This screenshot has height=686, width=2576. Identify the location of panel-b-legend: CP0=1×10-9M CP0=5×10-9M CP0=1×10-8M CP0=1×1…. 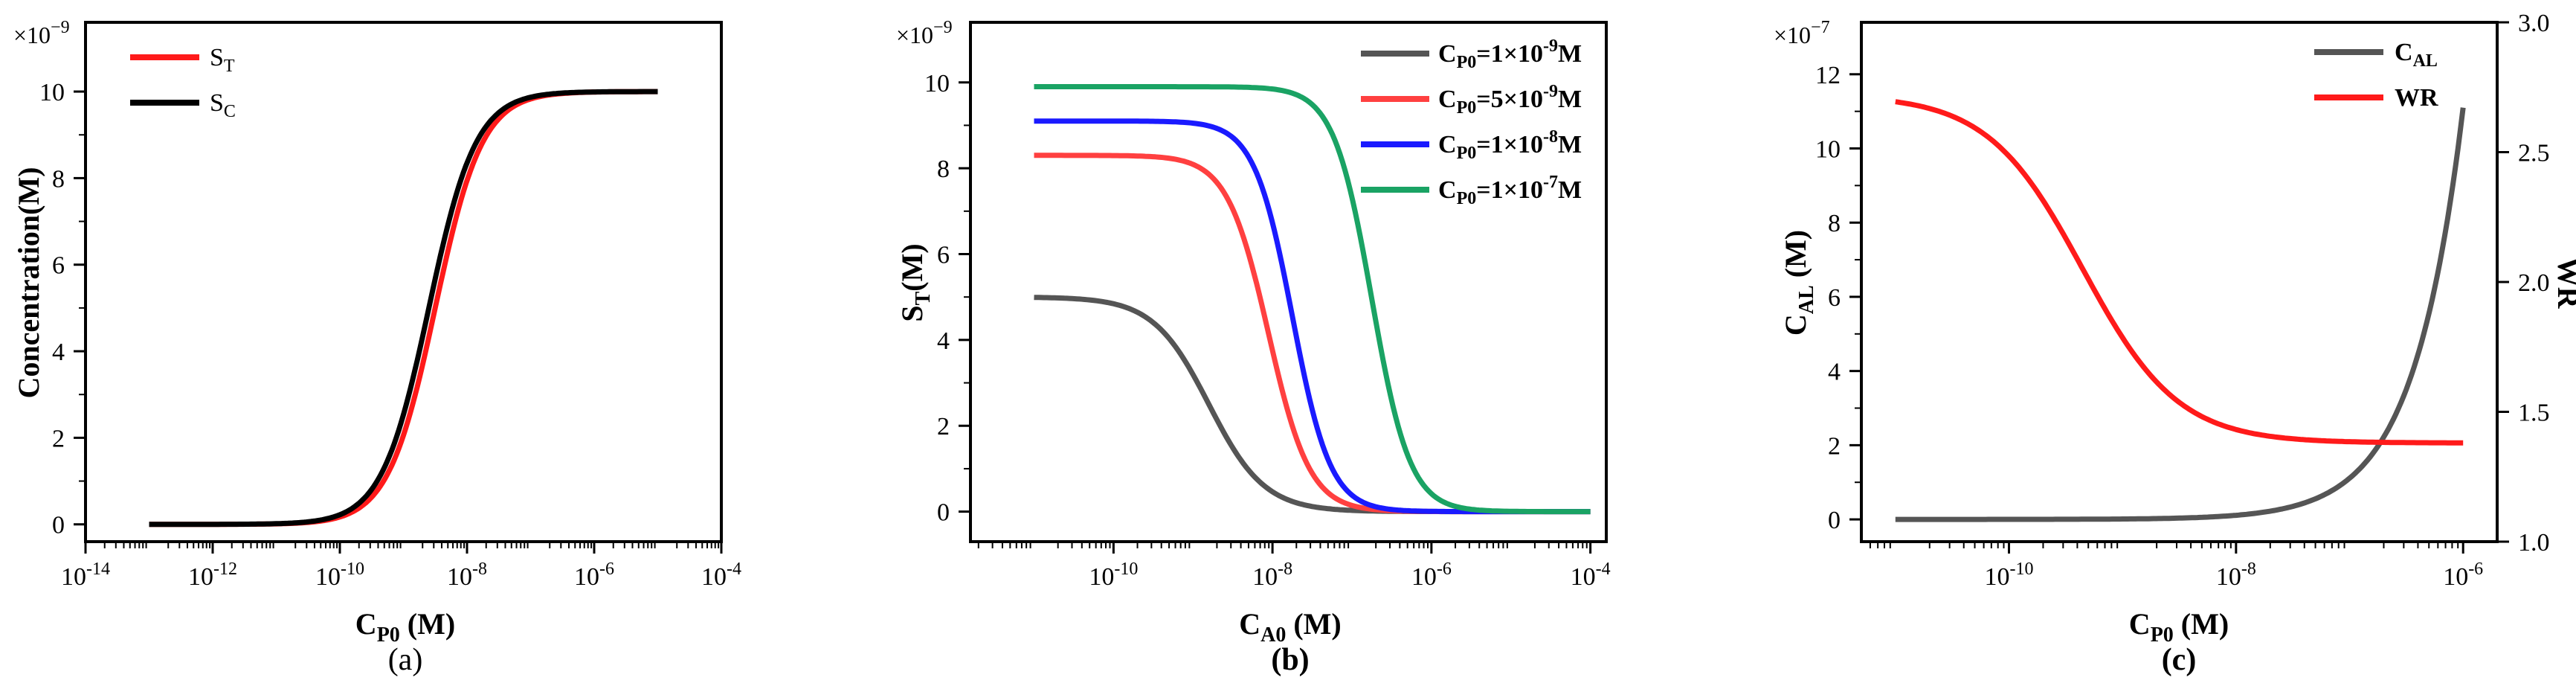
(1471, 122).